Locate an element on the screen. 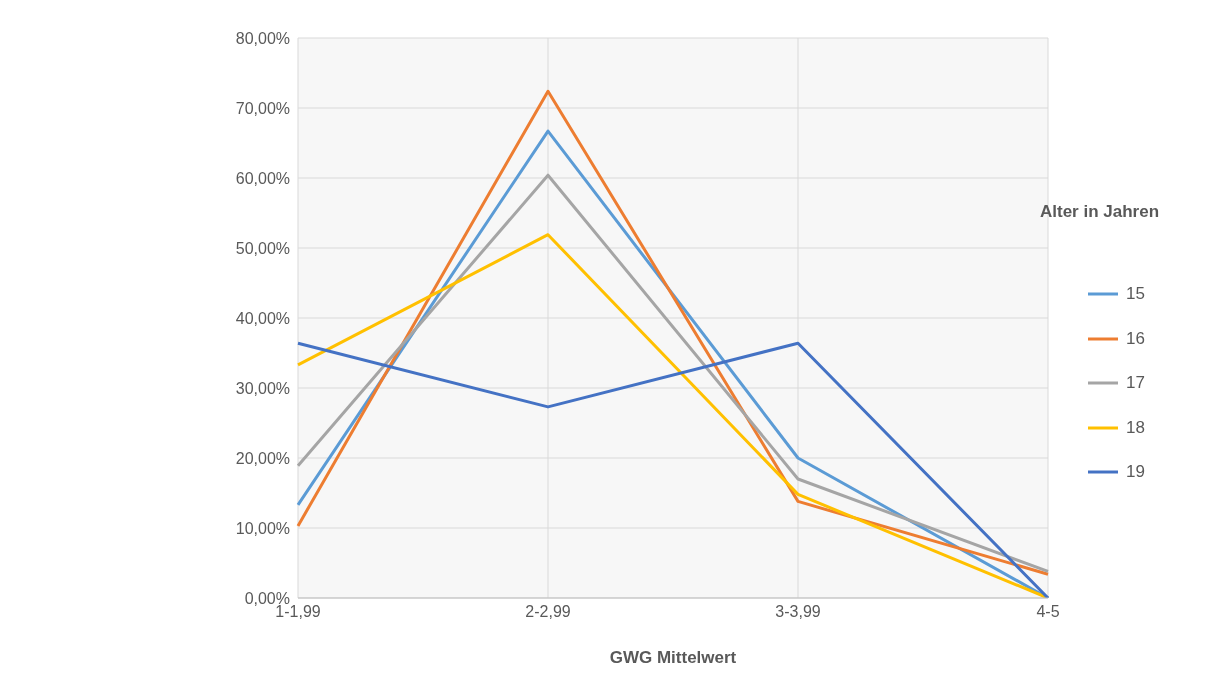  y-tick-label: 70,00% is located at coordinates (262, 108).